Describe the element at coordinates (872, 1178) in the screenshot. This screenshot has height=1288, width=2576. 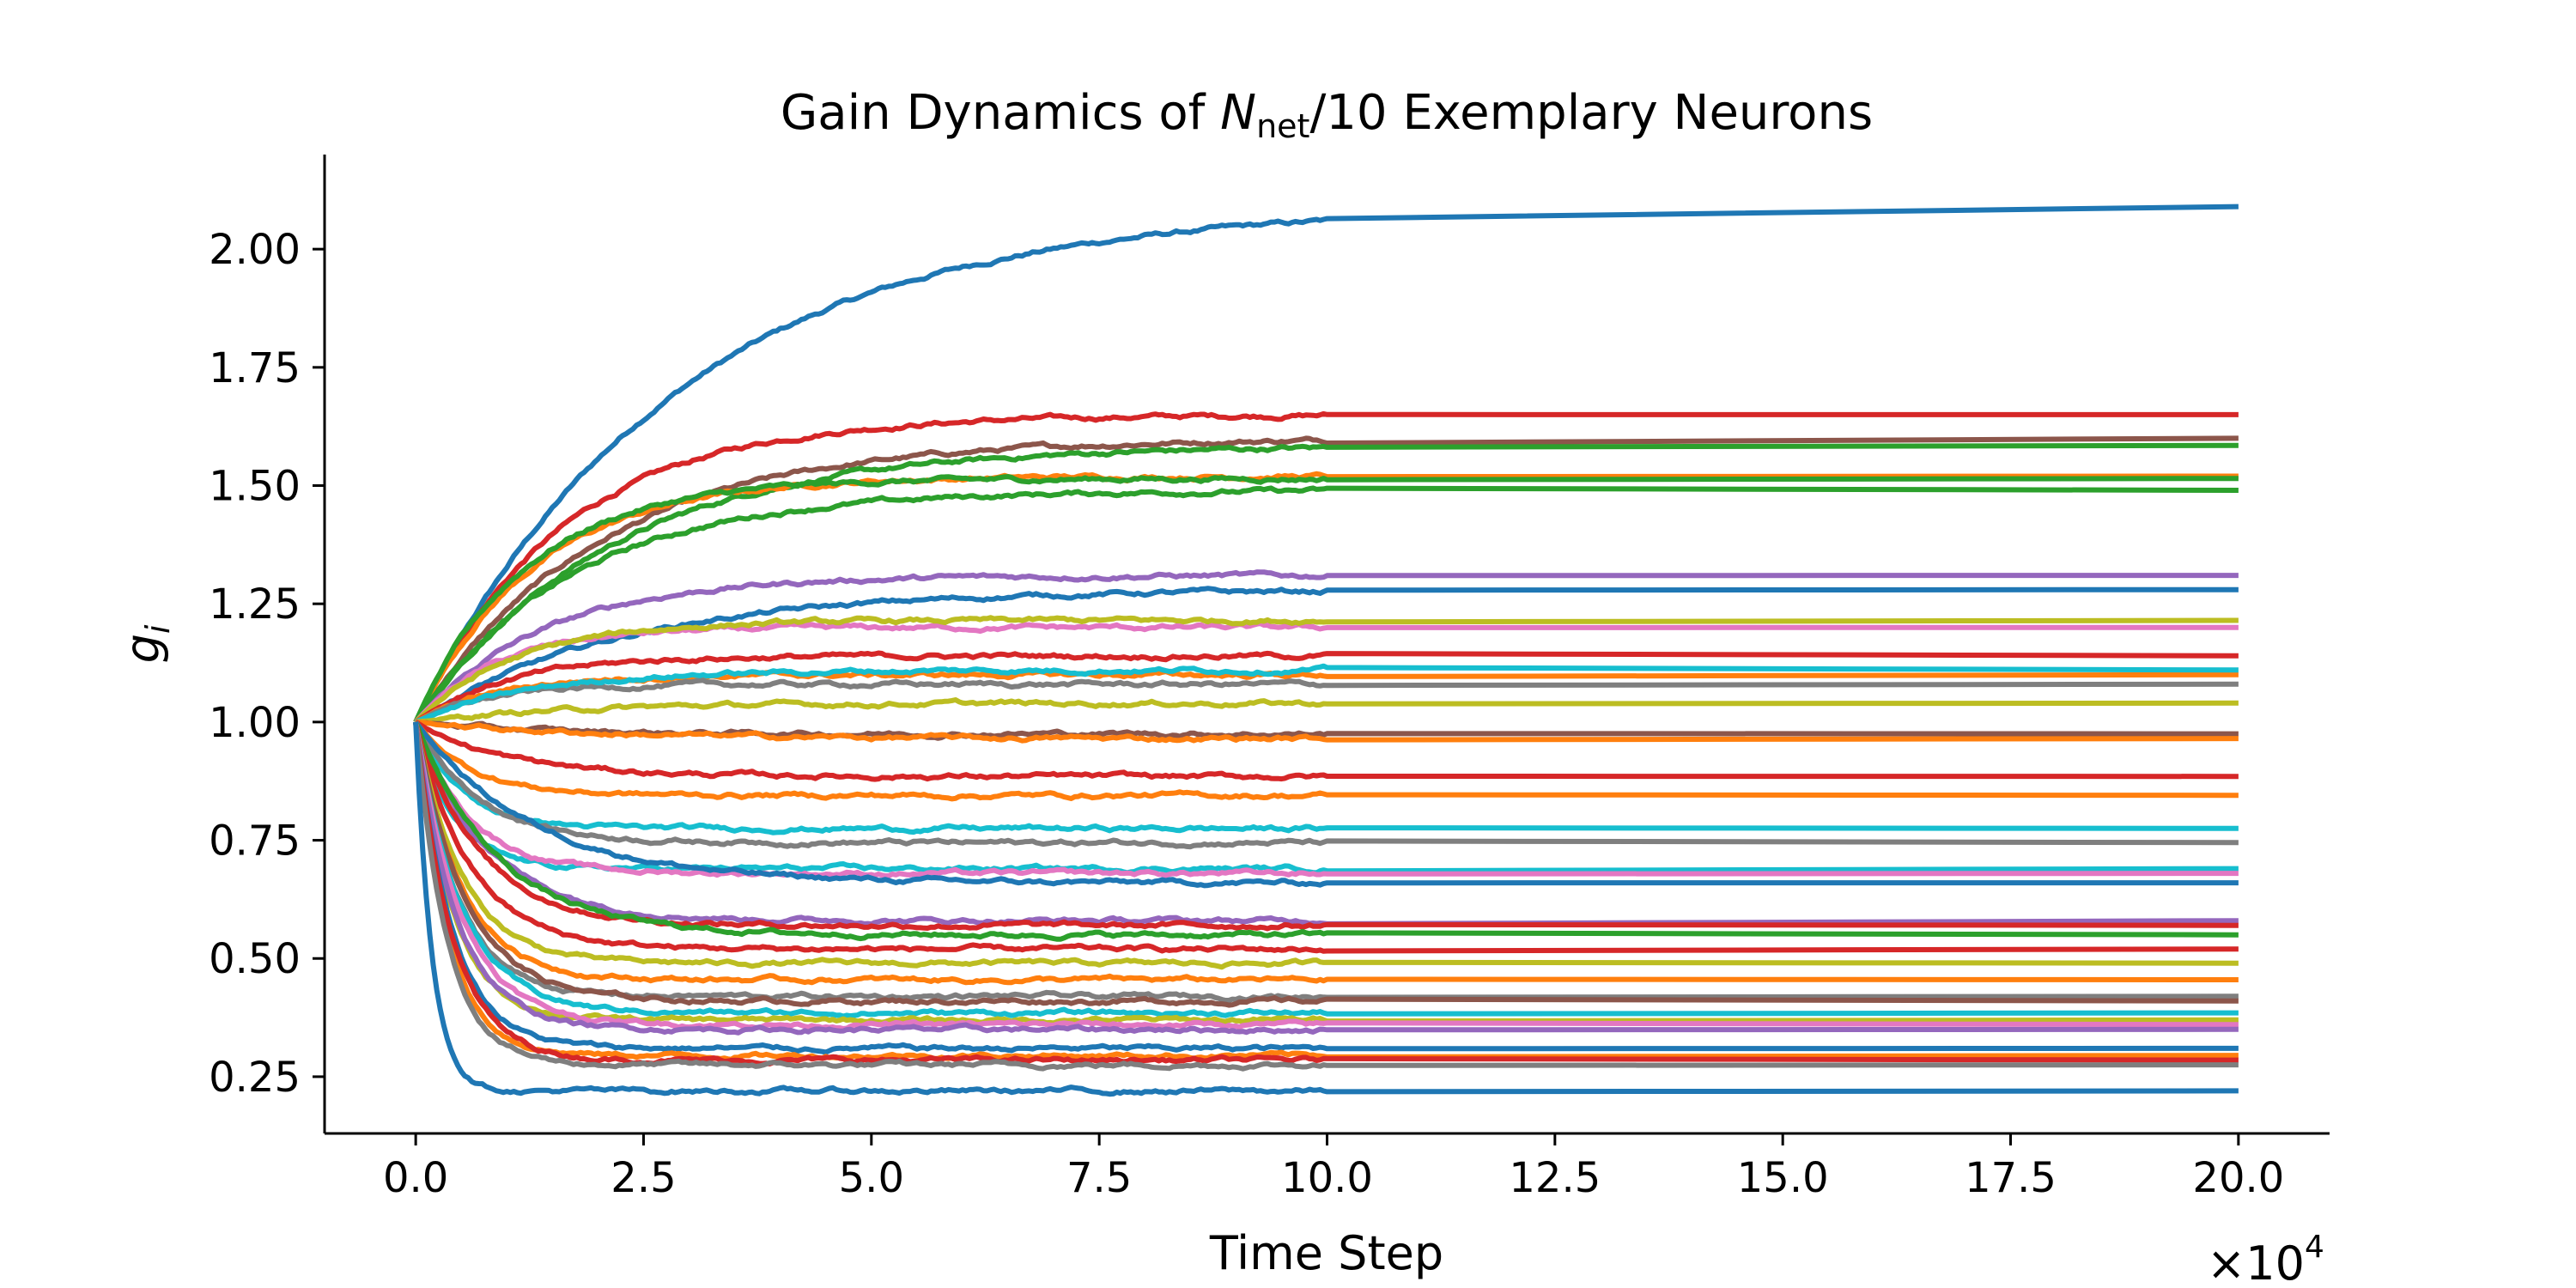
I see `x-tick-label: 5.0` at that location.